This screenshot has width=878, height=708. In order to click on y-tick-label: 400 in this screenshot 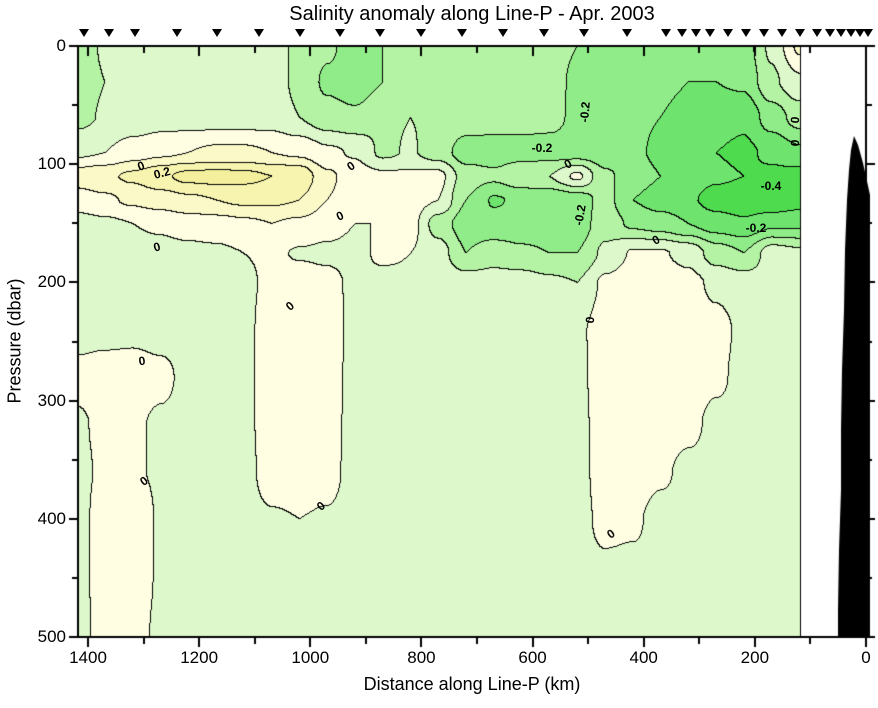, I will do `click(51, 518)`.